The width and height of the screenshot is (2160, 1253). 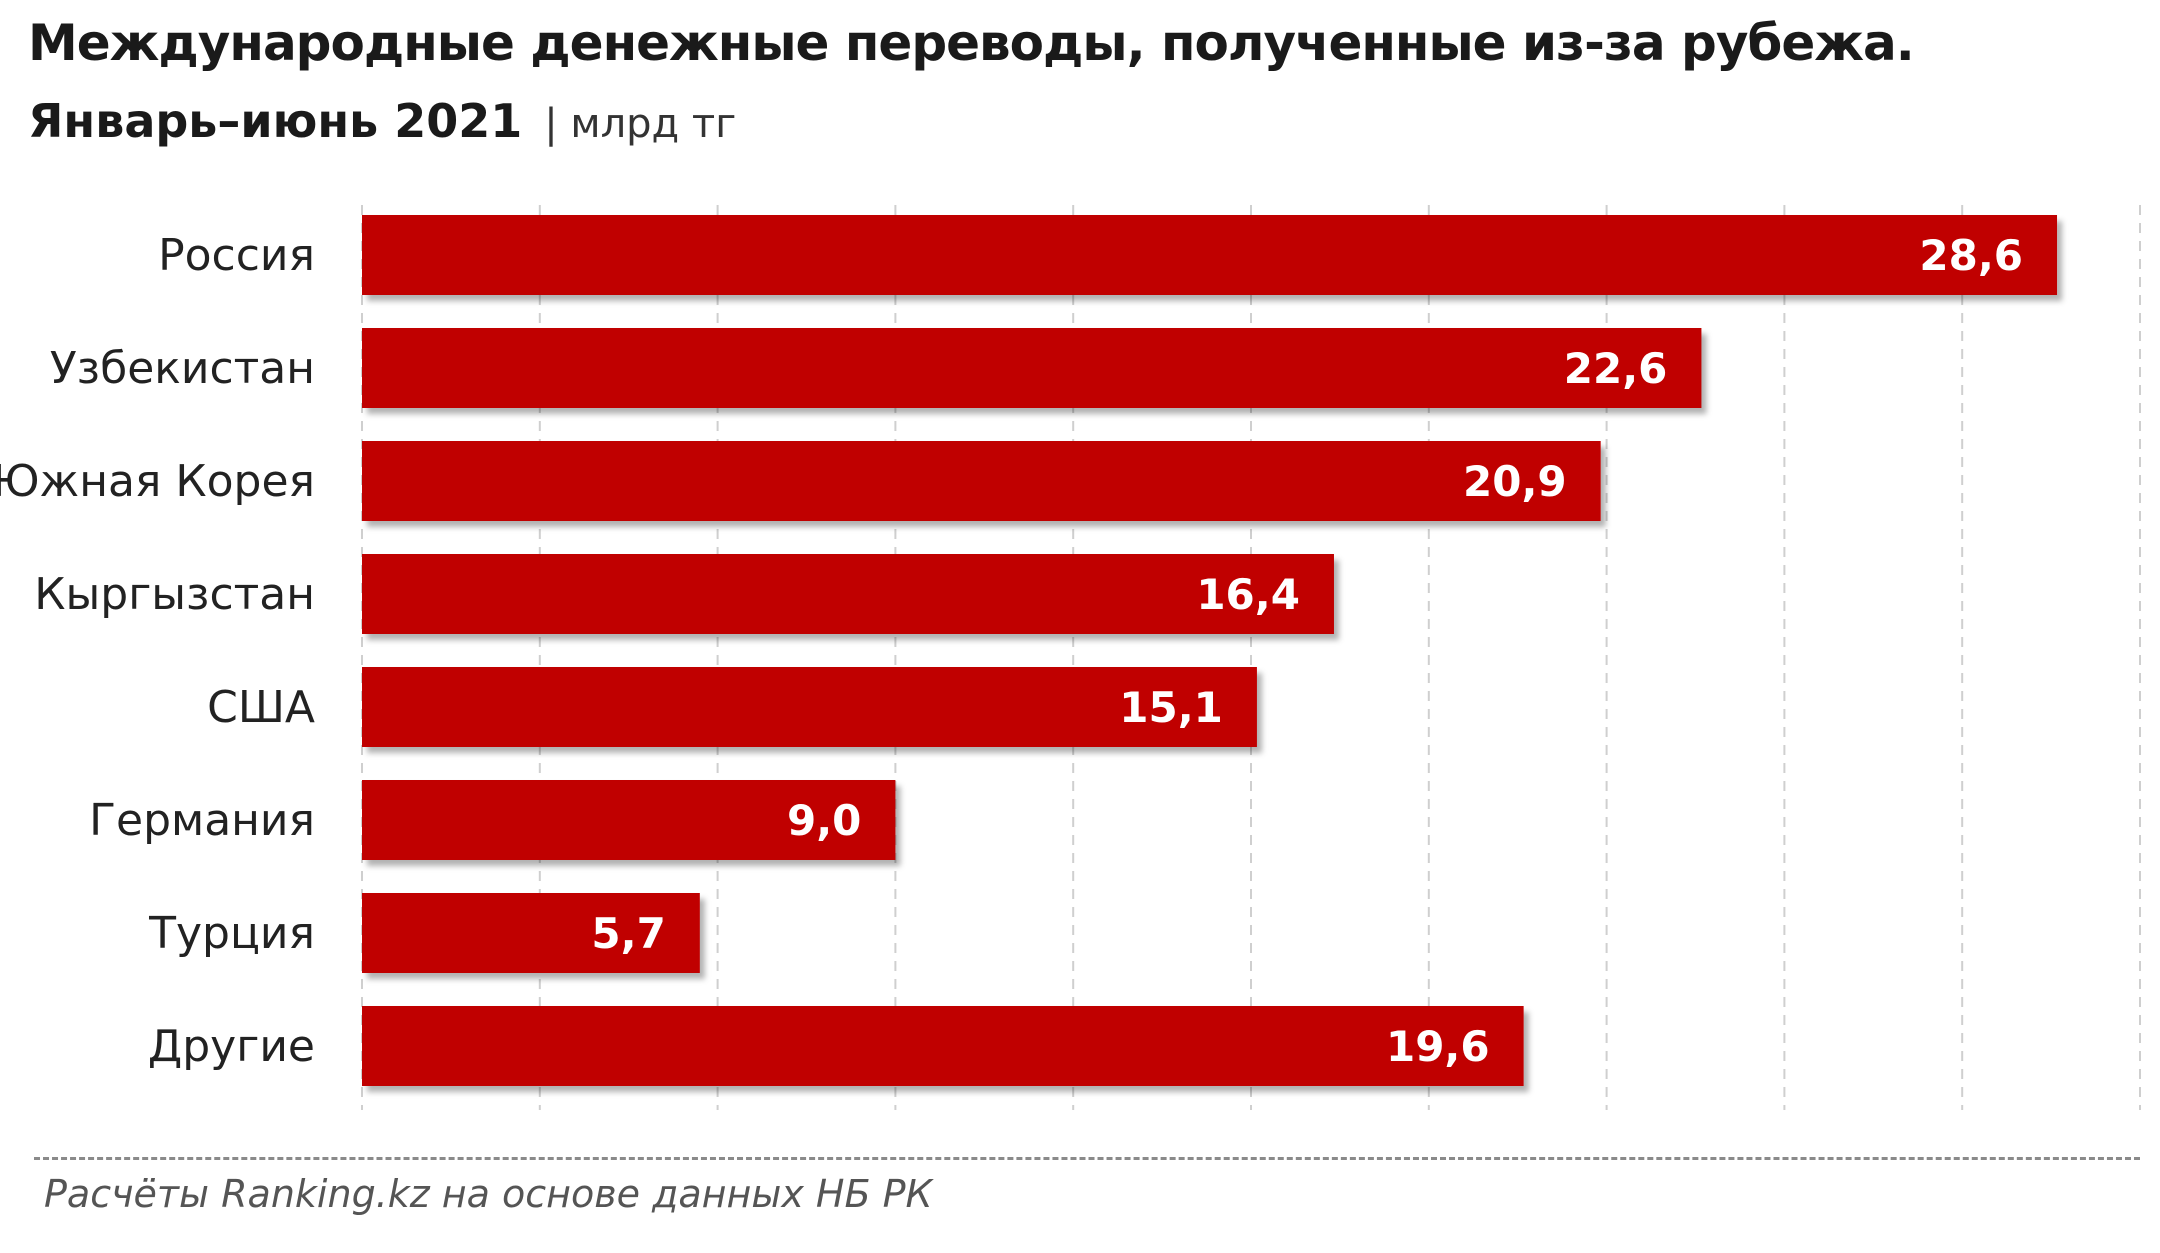 What do you see at coordinates (157, 481) in the screenshot?
I see `category-label: Южная Корея` at bounding box center [157, 481].